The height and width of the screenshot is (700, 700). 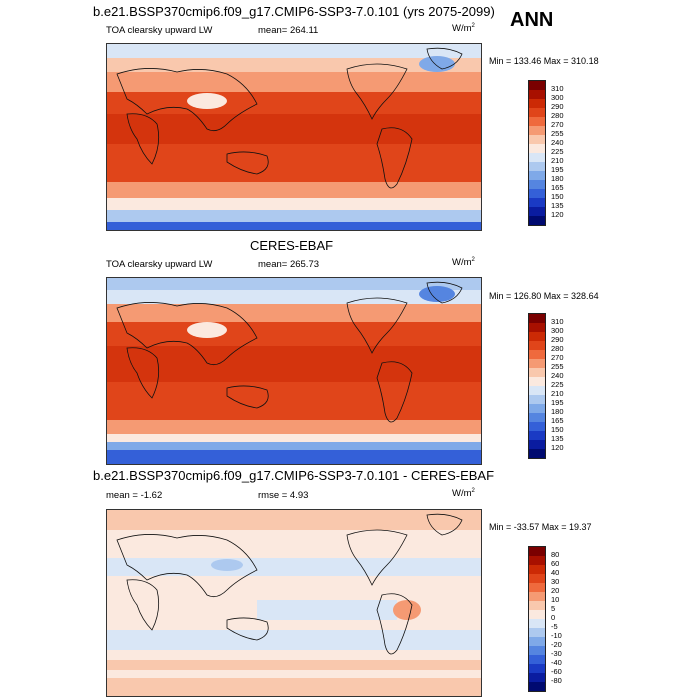 What do you see at coordinates (537, 153) in the screenshot?
I see `panel-1-colorbar` at bounding box center [537, 153].